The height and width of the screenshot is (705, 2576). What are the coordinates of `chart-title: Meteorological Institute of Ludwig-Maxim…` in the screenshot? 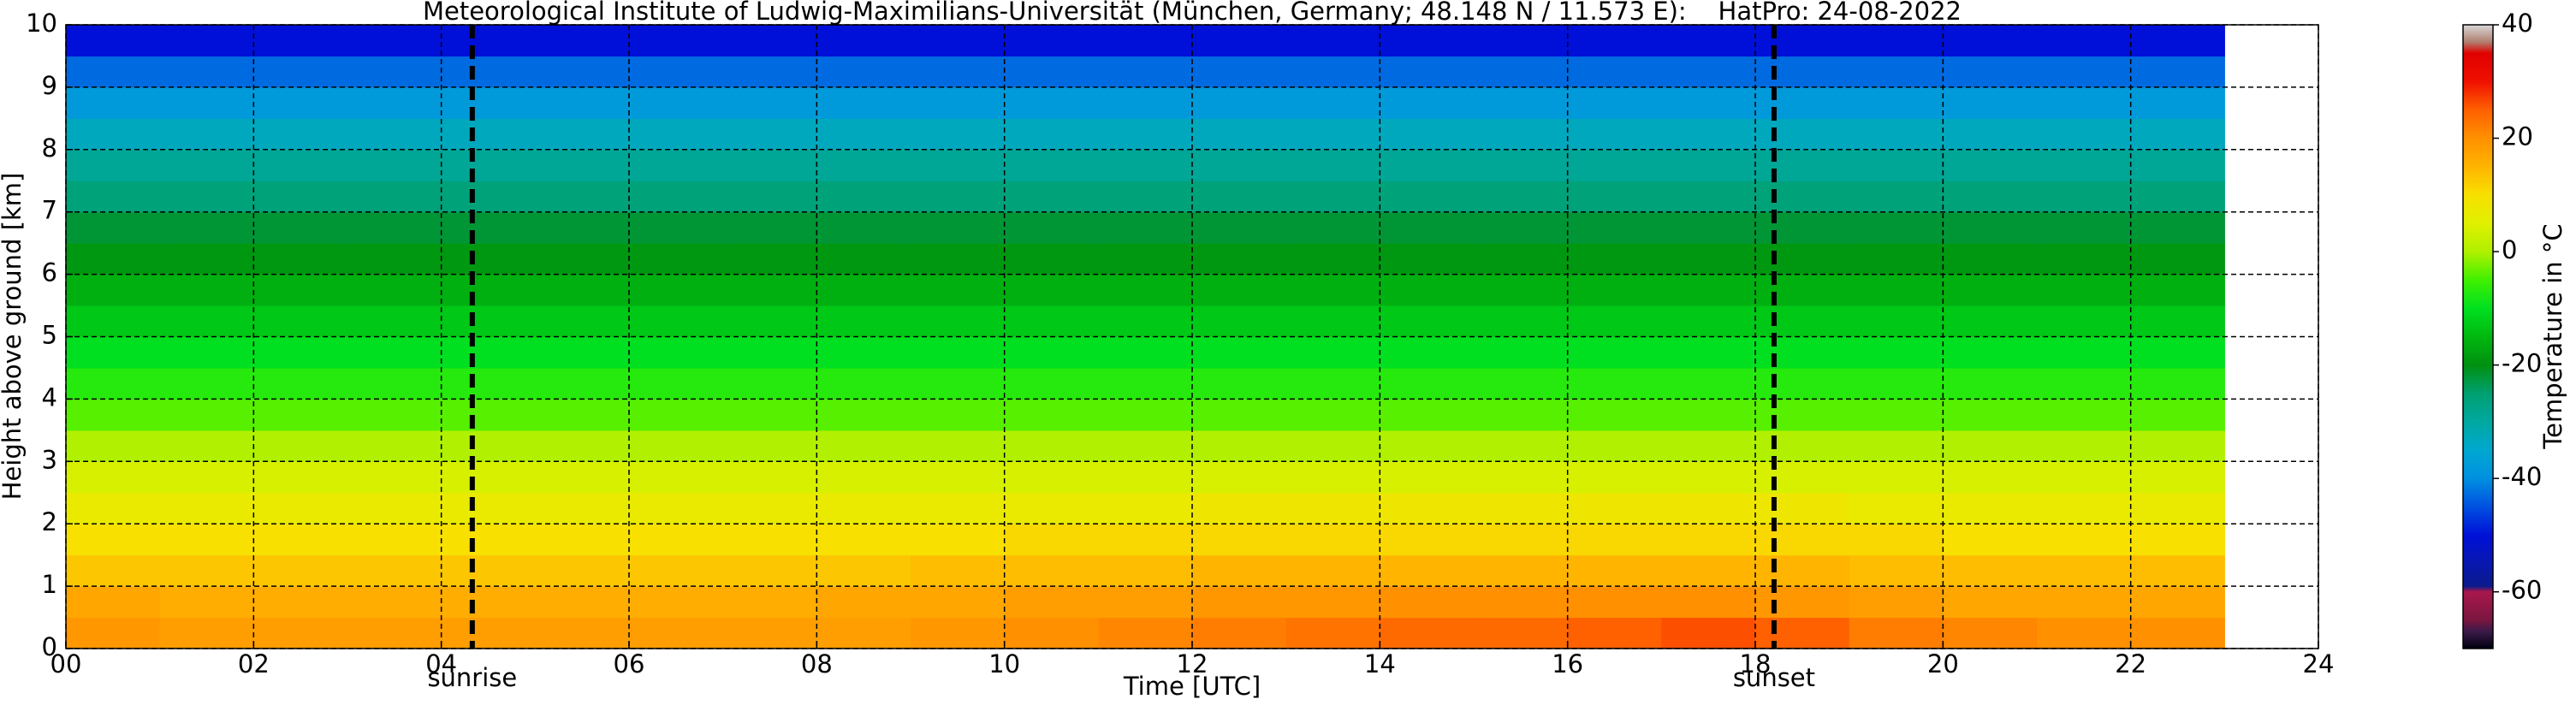 It's located at (1192, 13).